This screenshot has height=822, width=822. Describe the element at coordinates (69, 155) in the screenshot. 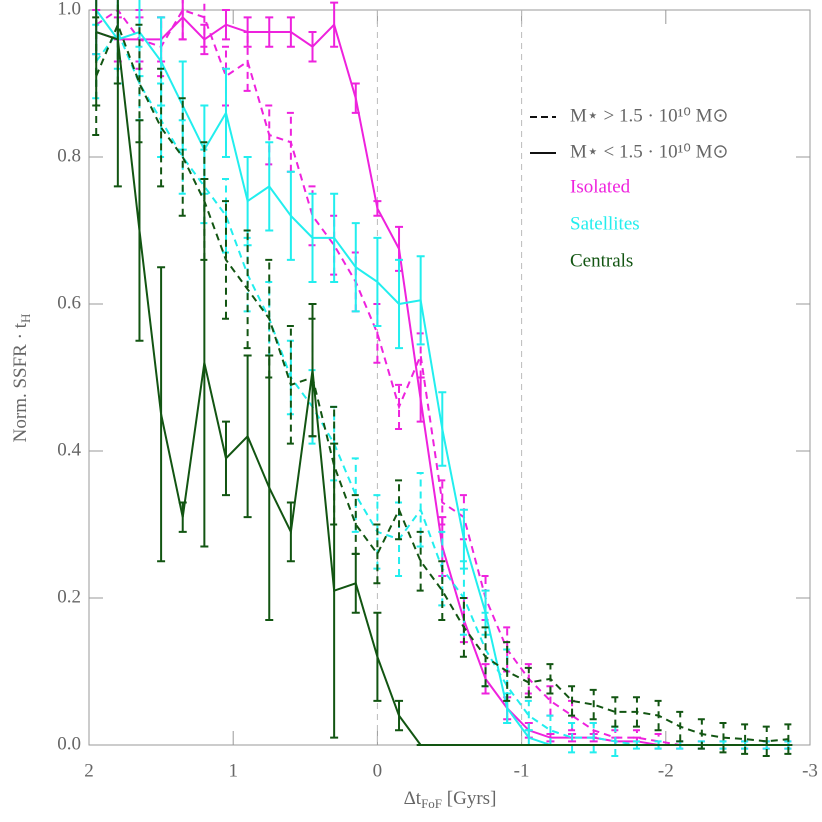

I see `y-tick-label: 0.8` at that location.